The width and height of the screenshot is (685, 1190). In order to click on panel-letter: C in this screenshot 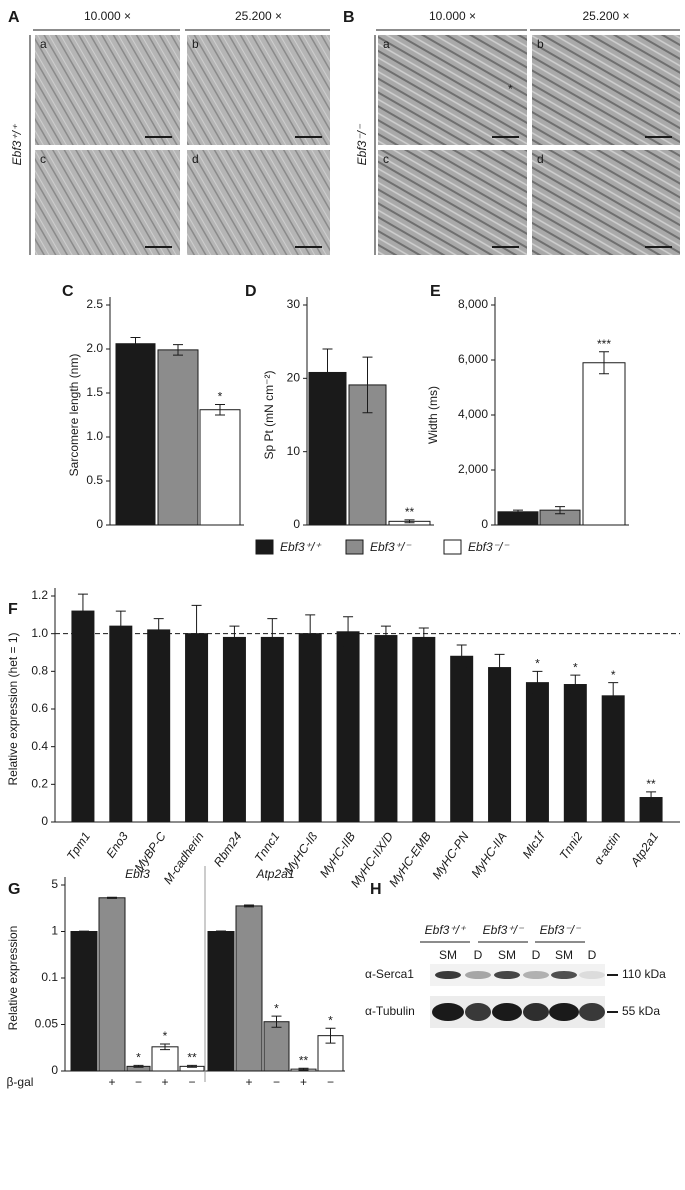, I will do `click(68, 291)`.